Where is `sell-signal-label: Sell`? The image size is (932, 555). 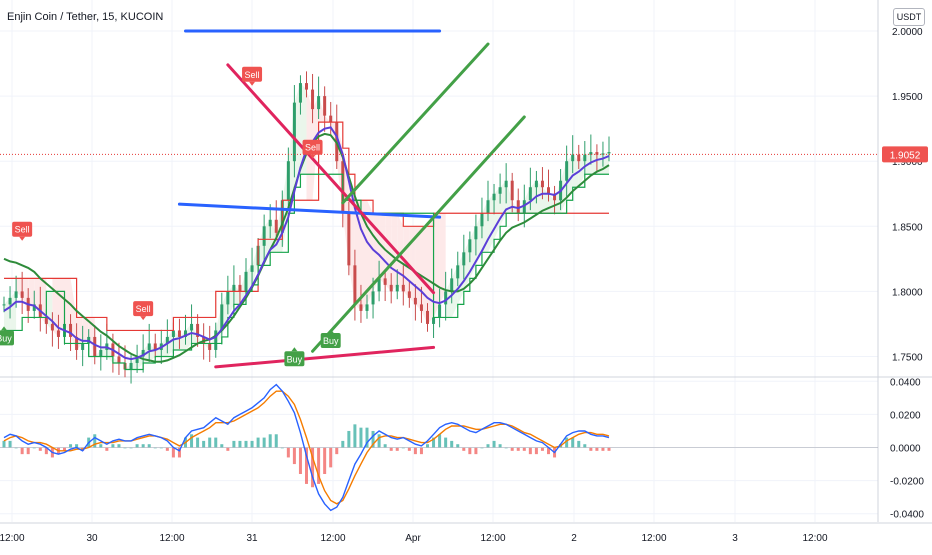 sell-signal-label: Sell is located at coordinates (312, 148).